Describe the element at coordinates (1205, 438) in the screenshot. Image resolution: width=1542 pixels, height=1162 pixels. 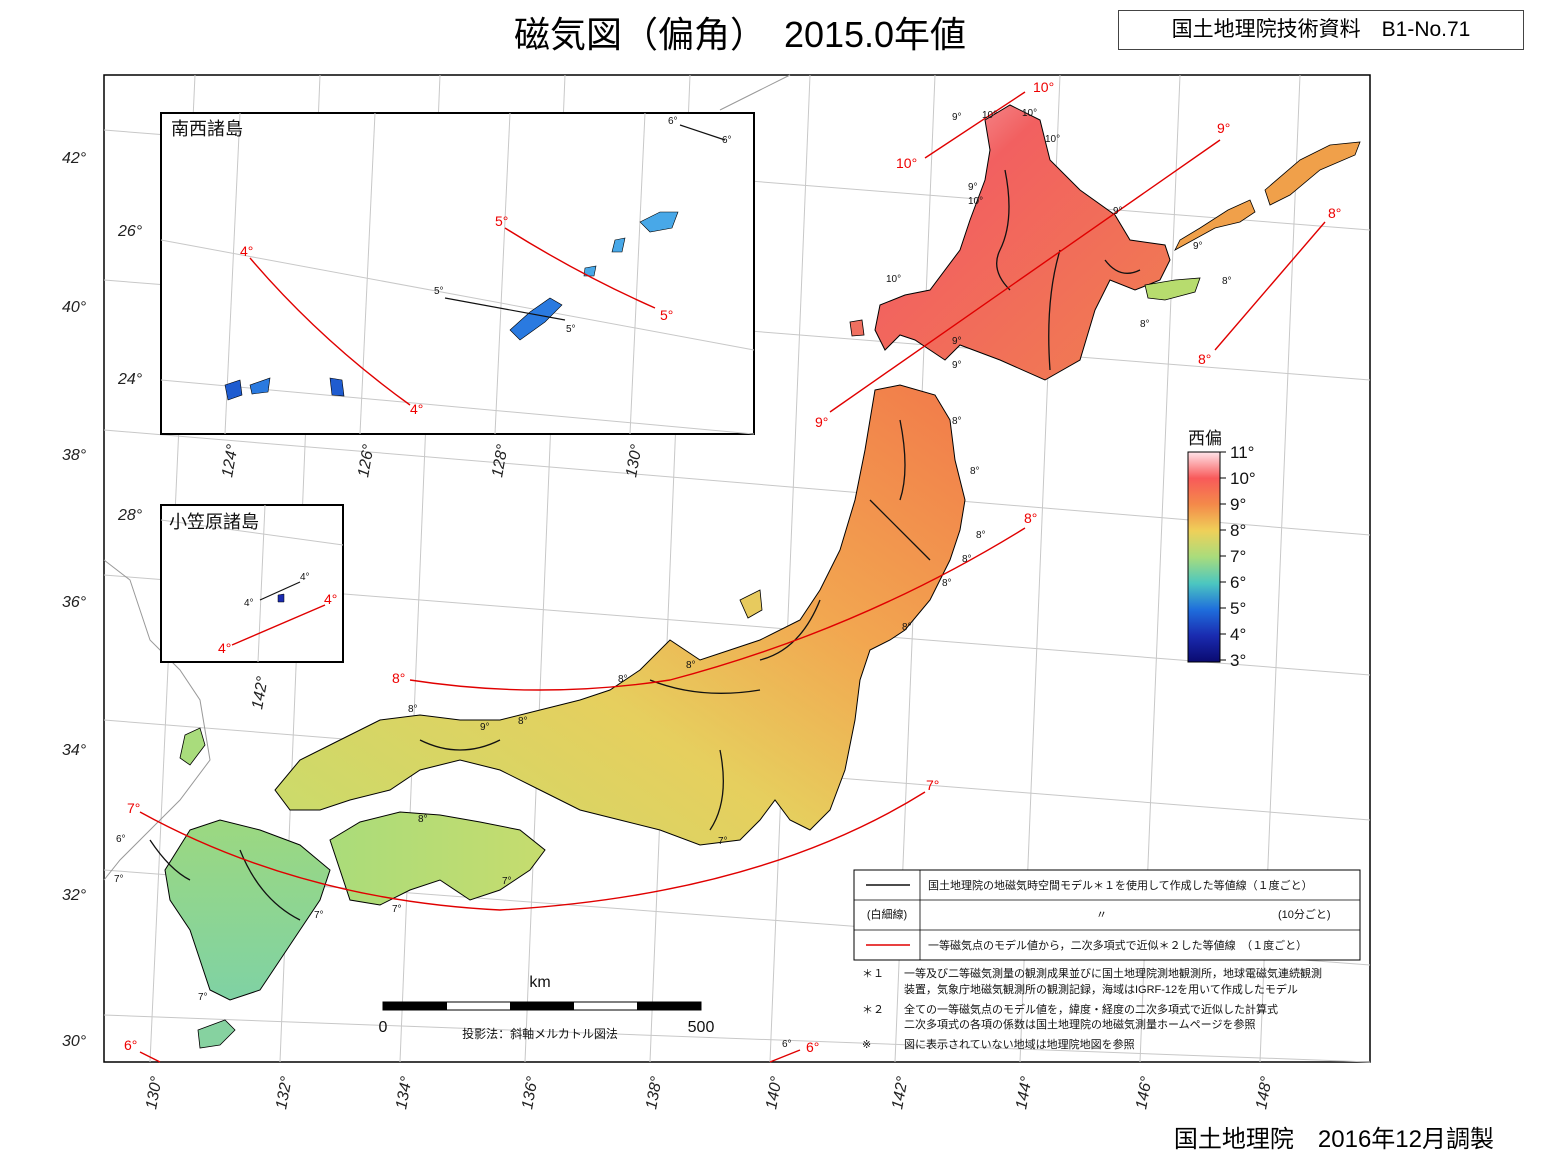
I see `colorbar-title: 西偏` at that location.